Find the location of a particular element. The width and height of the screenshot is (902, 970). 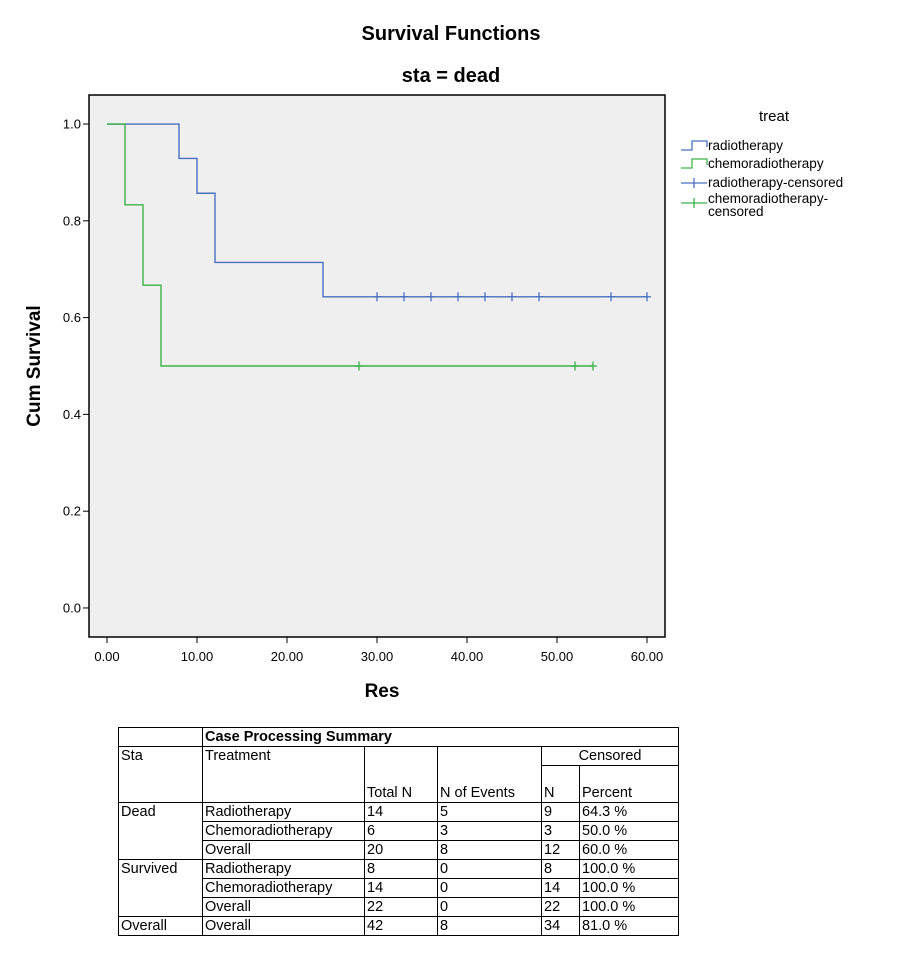

x-tick-label: 50.00 is located at coordinates (557, 656).